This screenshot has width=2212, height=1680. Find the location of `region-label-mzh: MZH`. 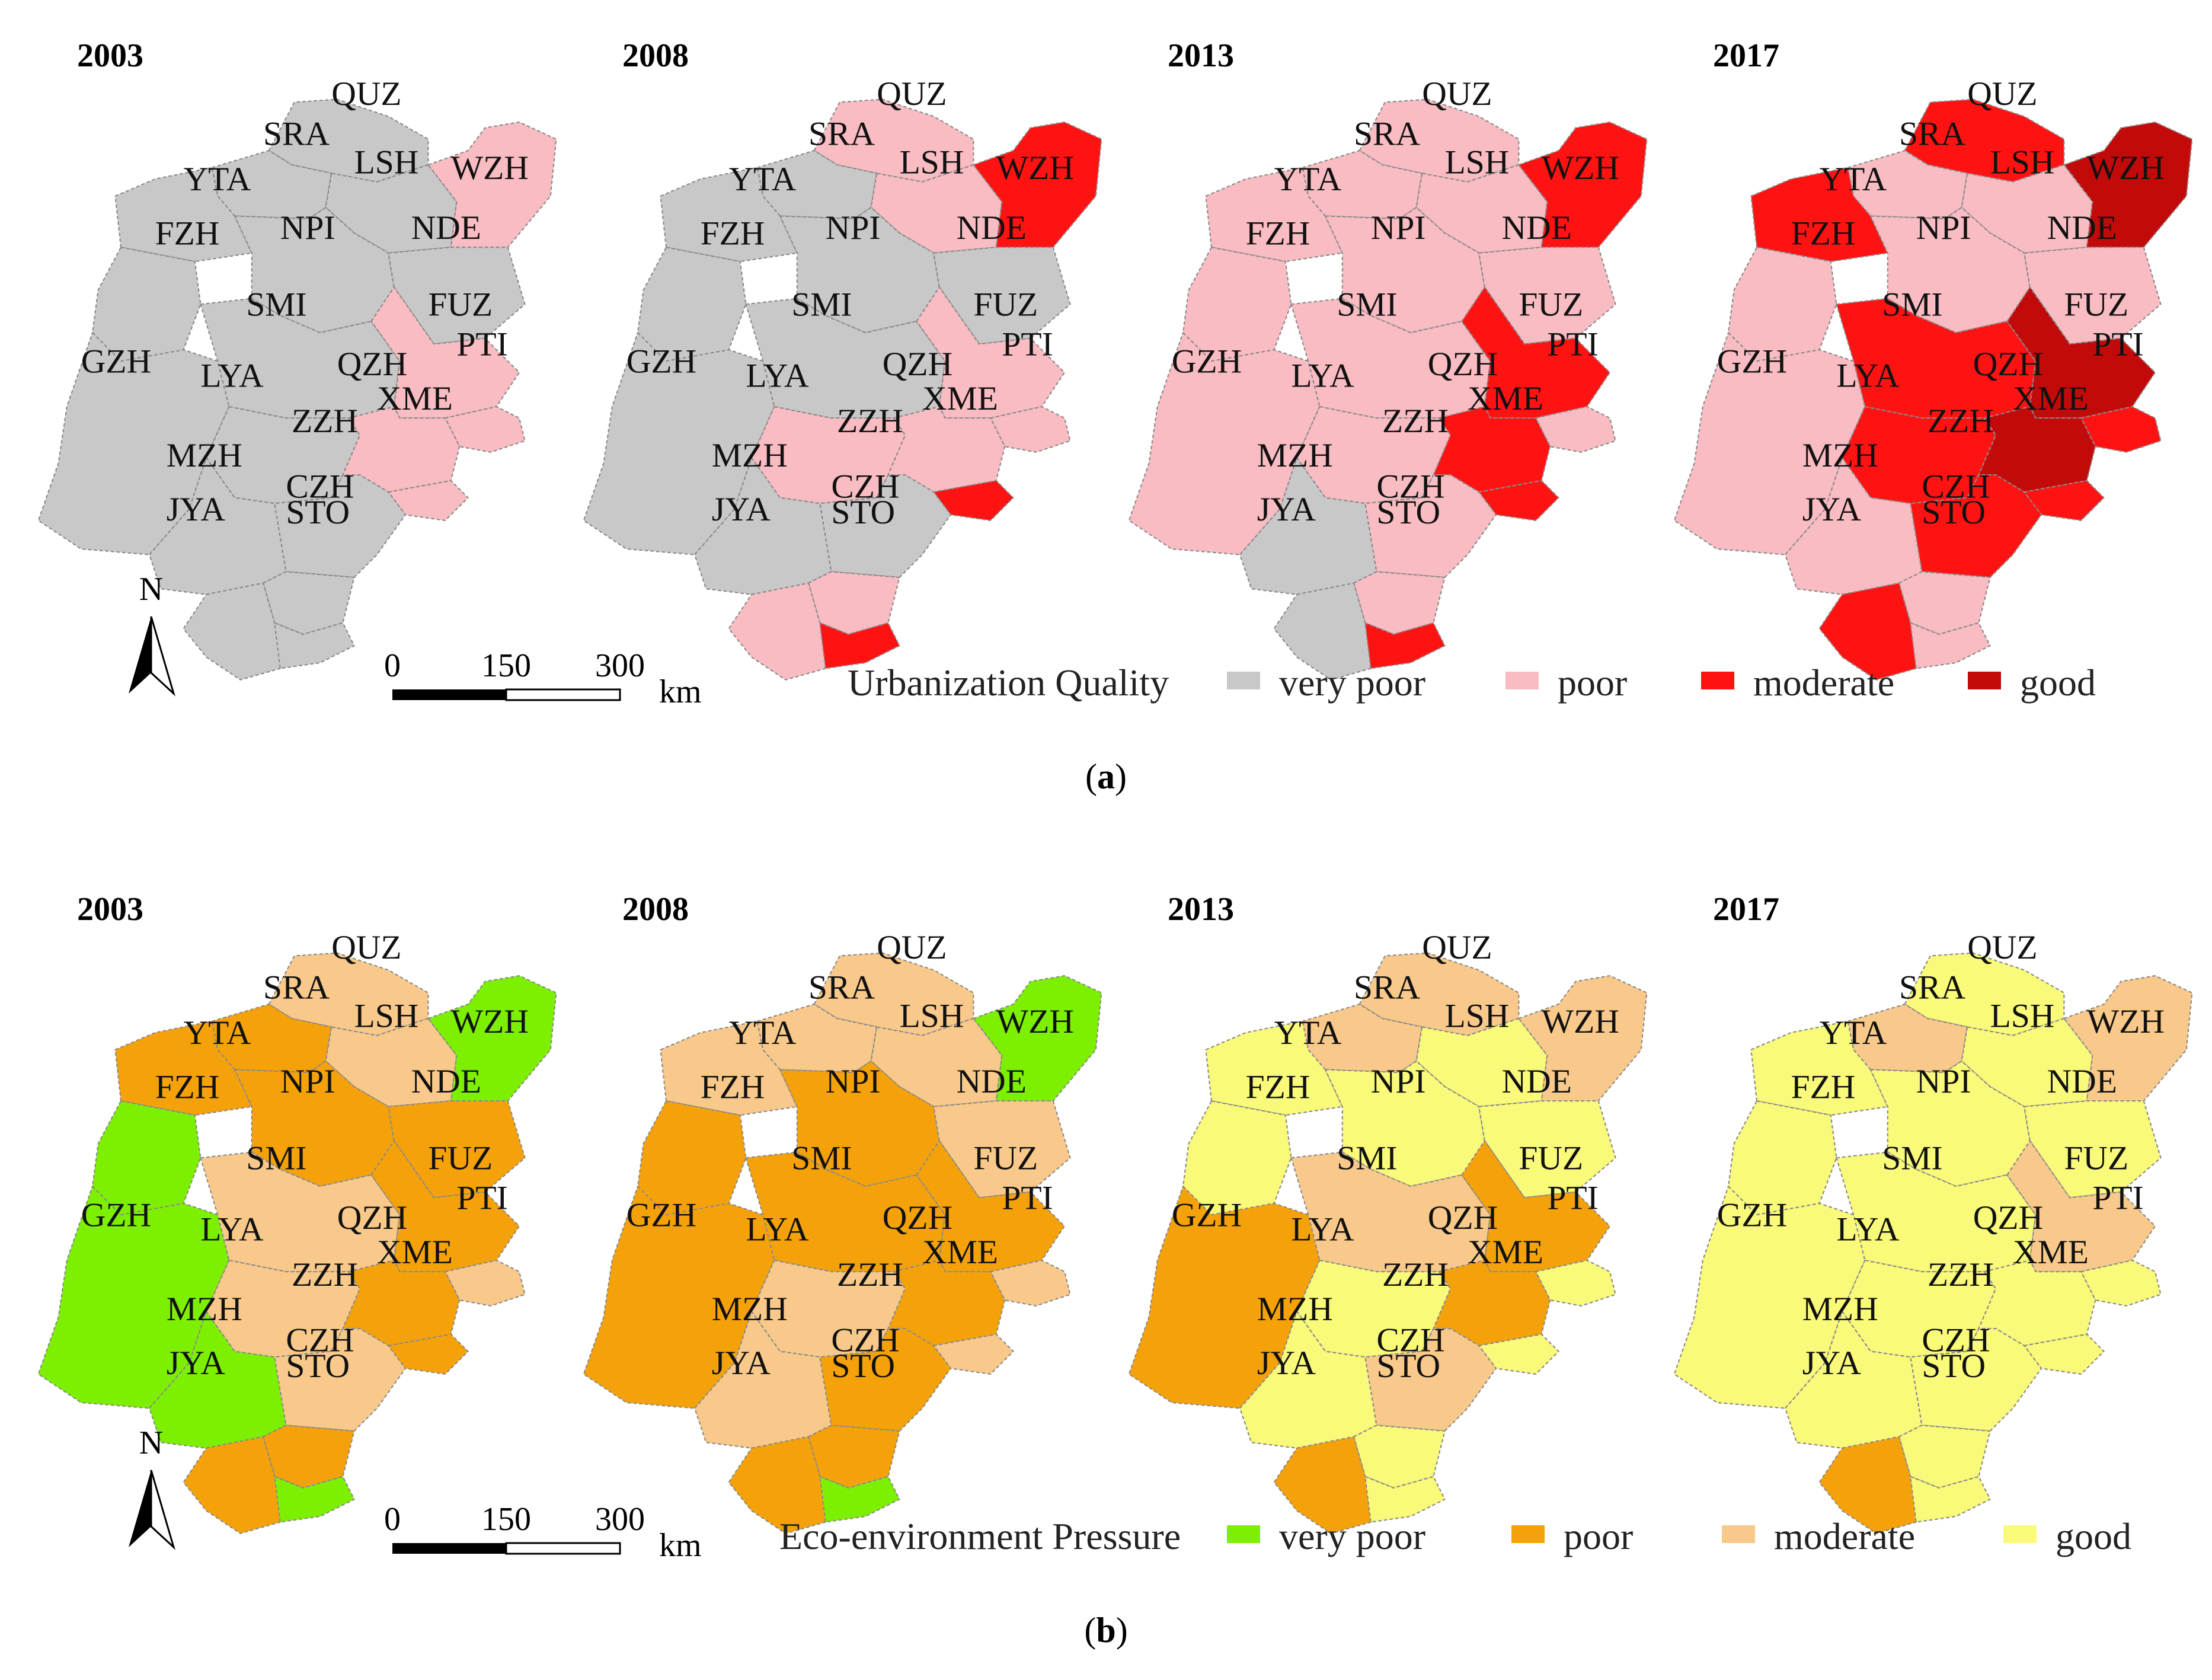

region-label-mzh: MZH is located at coordinates (1840, 455).